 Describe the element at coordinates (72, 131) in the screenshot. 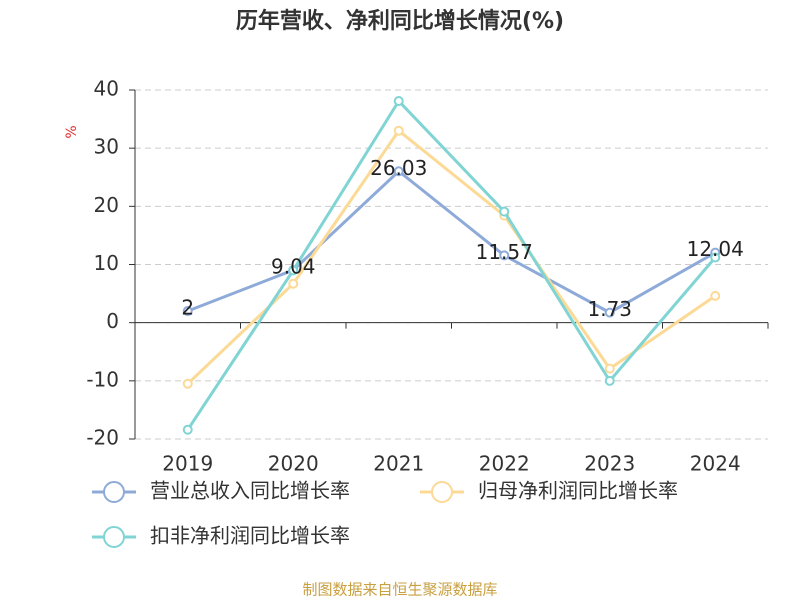

I see `y-axis-label: %` at that location.